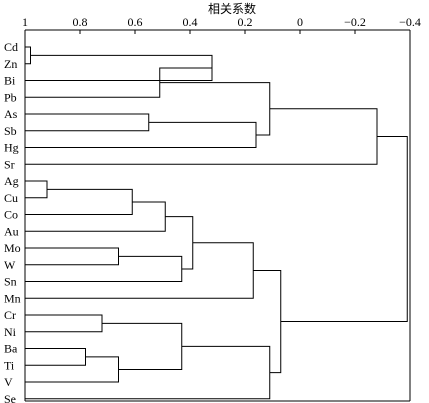 The image size is (429, 403). Describe the element at coordinates (10, 265) in the screenshot. I see `leaf-label: W` at that location.